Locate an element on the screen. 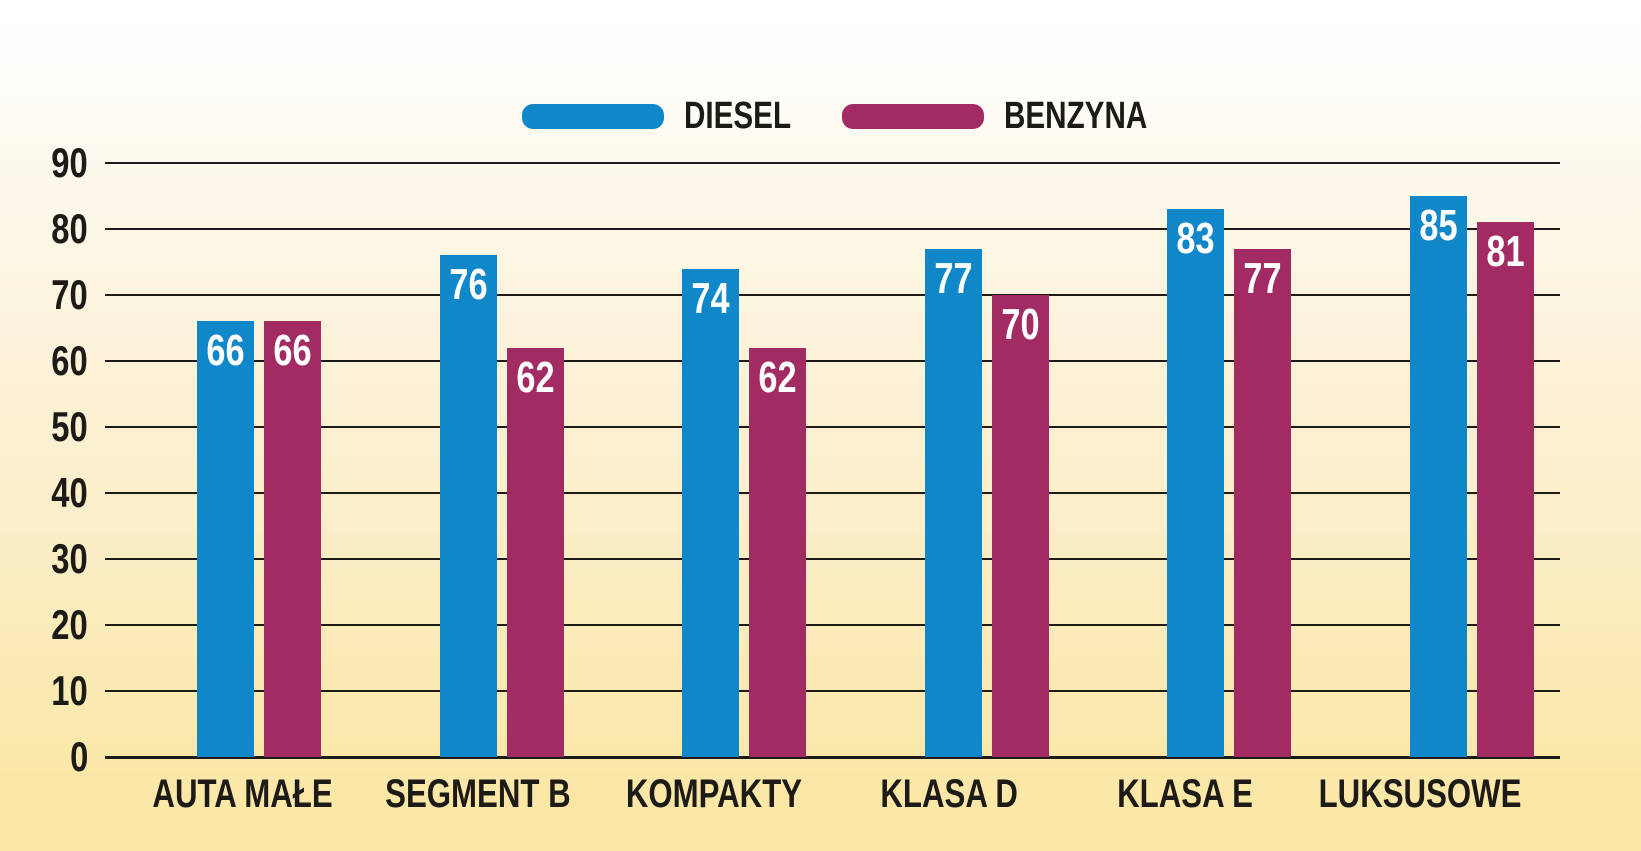 The height and width of the screenshot is (851, 1641). x-axis-label-1: SEGMENT B is located at coordinates (478, 794).